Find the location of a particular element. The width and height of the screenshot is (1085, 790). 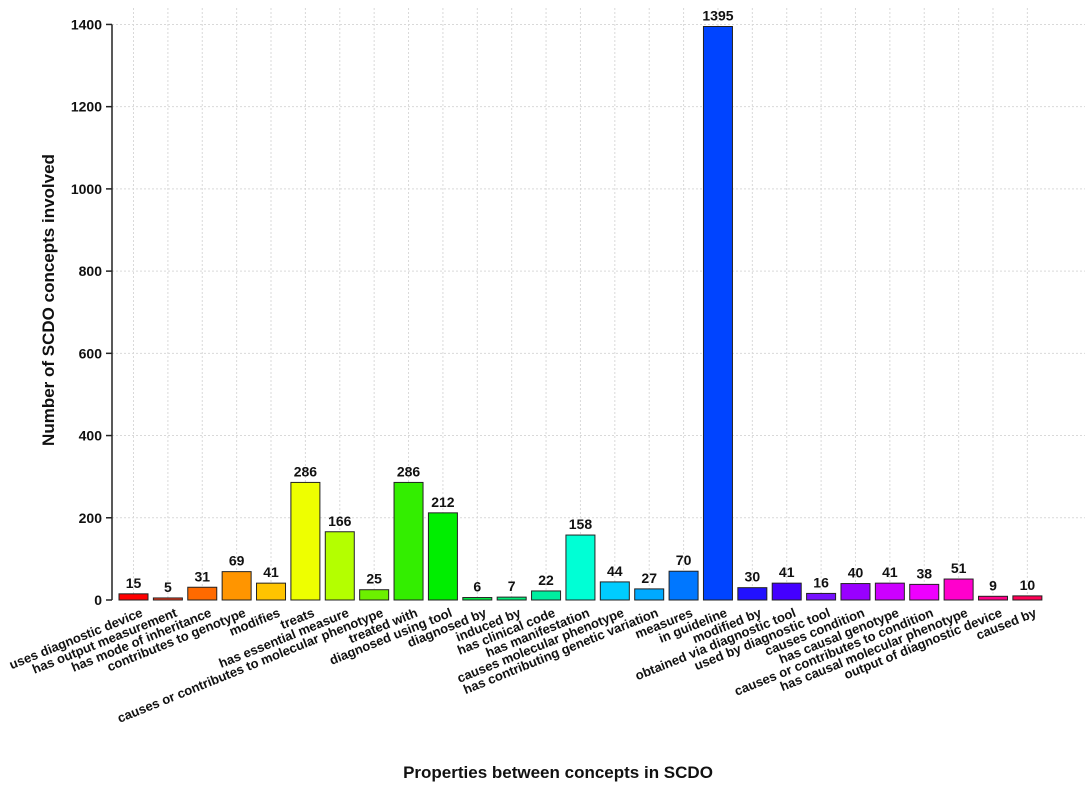

bar-has-output-measurement is located at coordinates (167, 599).